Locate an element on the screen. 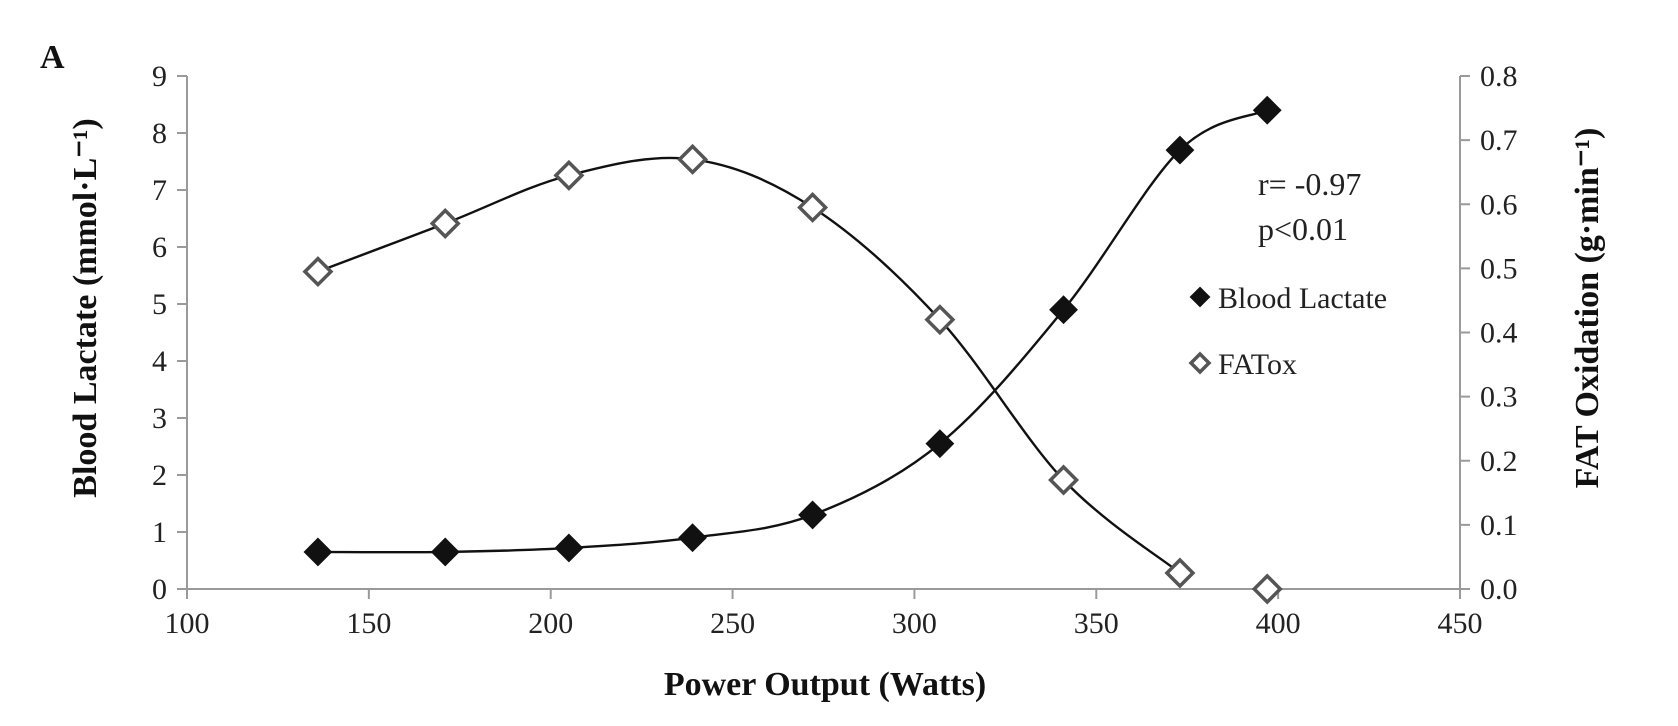 This screenshot has width=1678, height=726. x-tick-label: 250 is located at coordinates (732, 623).